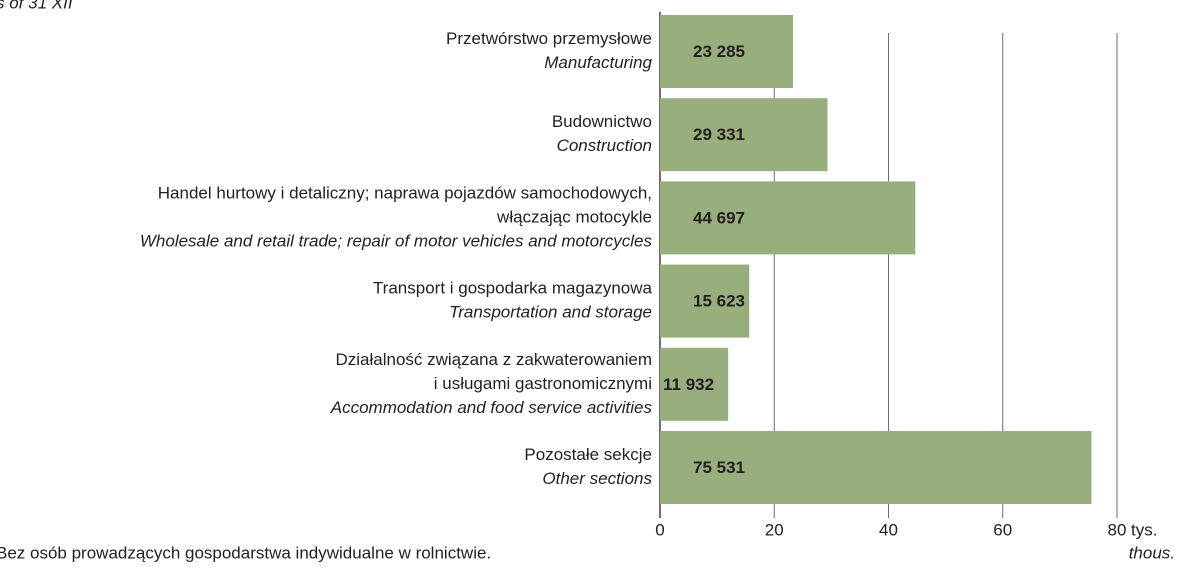  What do you see at coordinates (574, 216) in the screenshot?
I see `category-label: włączając motocykle` at bounding box center [574, 216].